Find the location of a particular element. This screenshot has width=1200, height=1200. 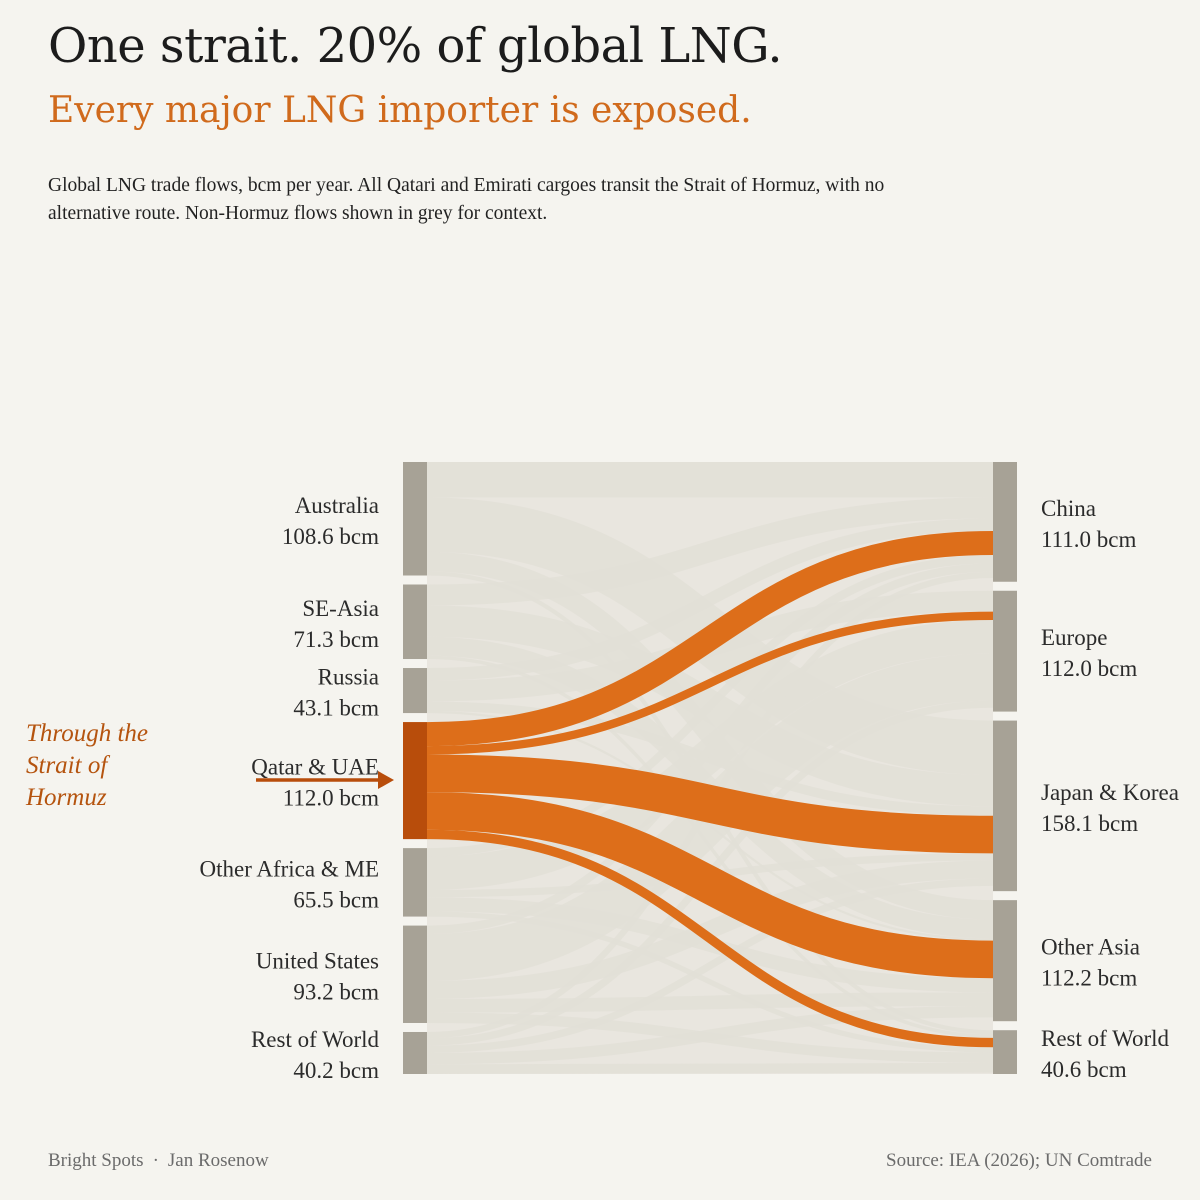

source-value-united-states: 93.2 bcm is located at coordinates (336, 991).